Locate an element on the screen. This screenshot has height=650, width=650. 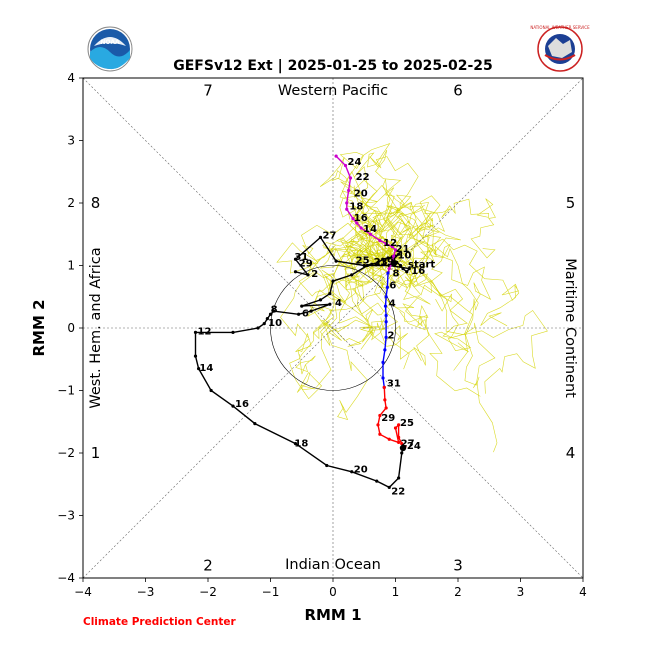
phase-label: 3 is located at coordinates (458, 566).